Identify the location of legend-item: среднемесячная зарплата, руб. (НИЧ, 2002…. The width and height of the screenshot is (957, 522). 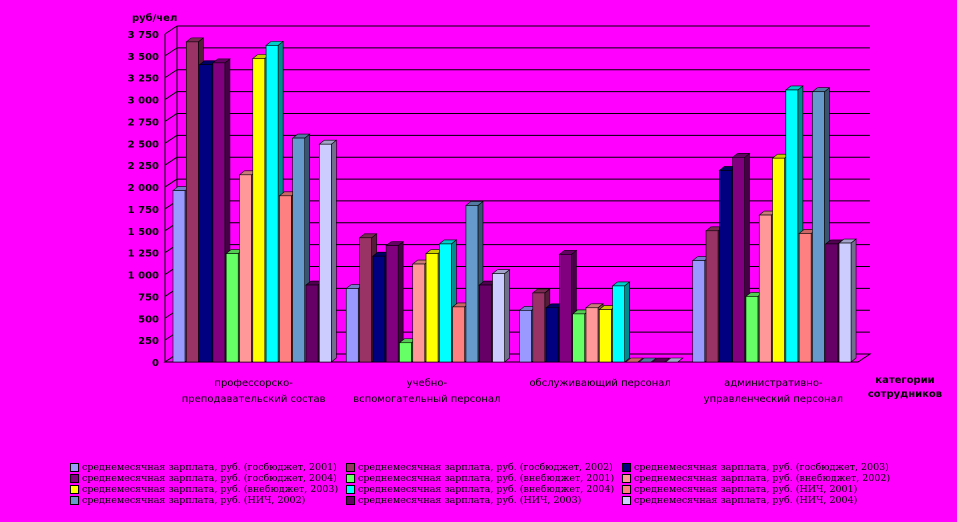
(208, 500).